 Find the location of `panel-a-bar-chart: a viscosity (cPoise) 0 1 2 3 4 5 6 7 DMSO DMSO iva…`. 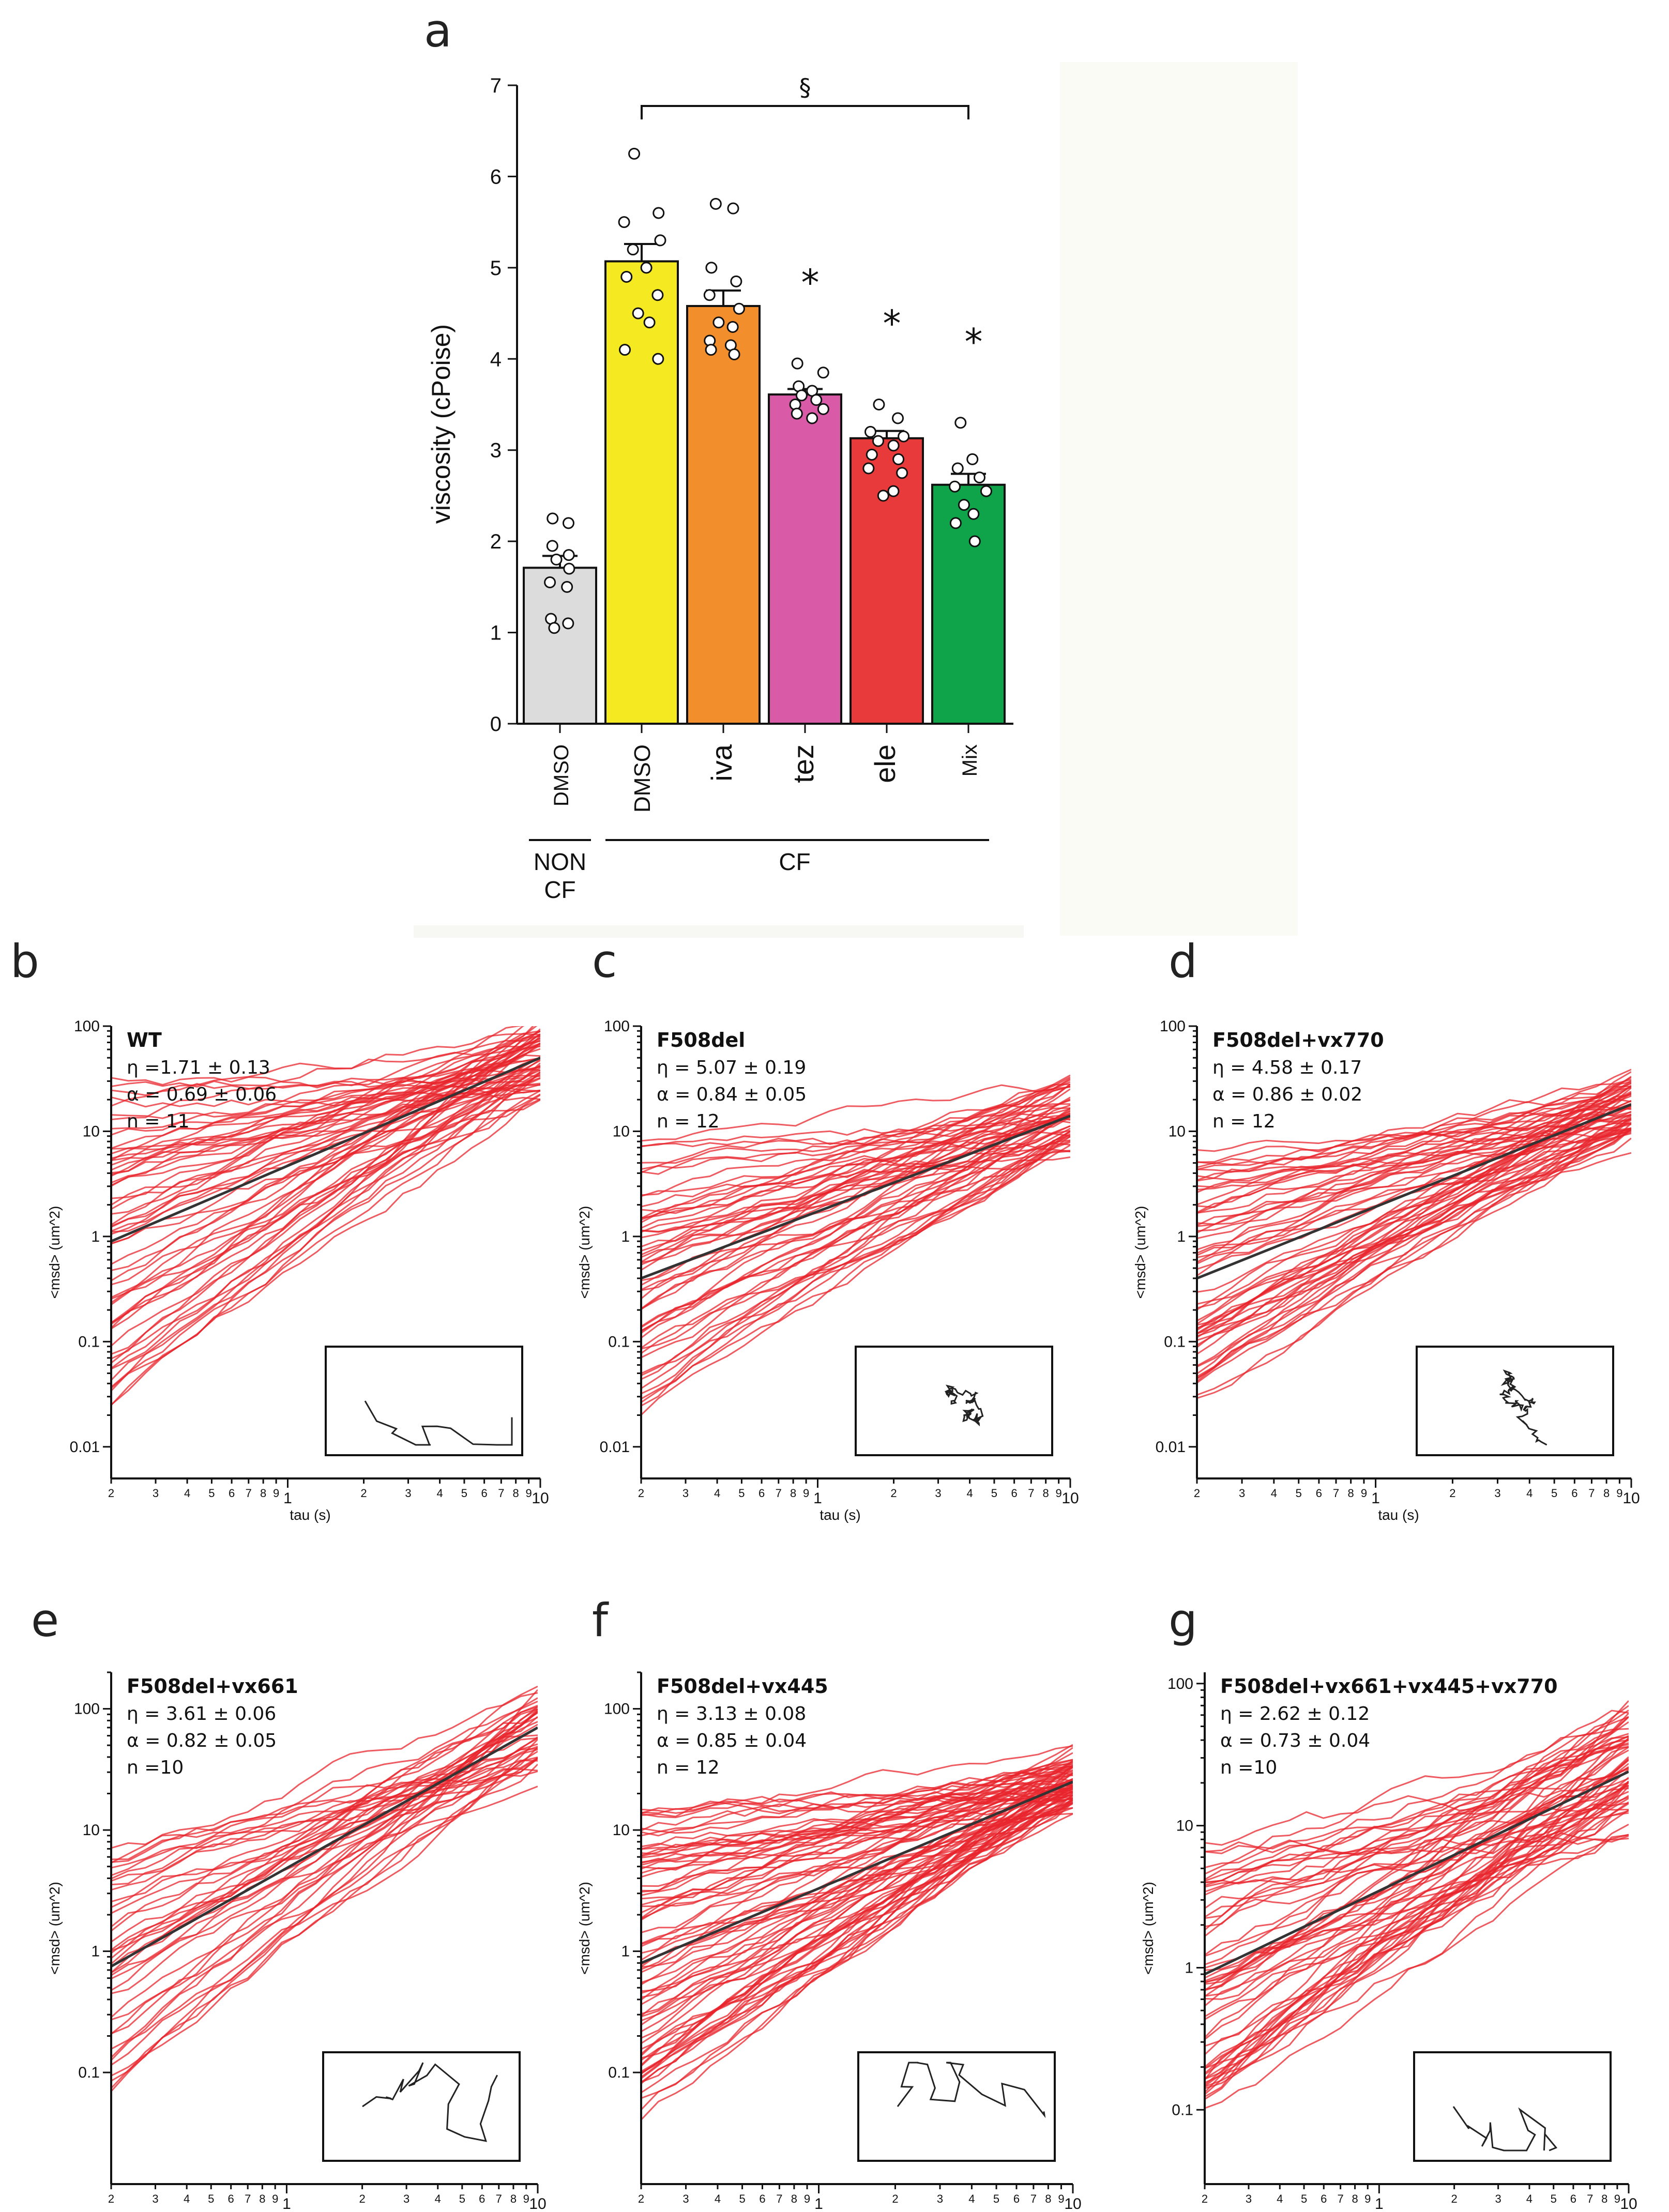

panel-a-bar-chart: a viscosity (cPoise) 0 1 2 3 4 5 6 7 DMSO DMSO iva… is located at coordinates (718, 453).